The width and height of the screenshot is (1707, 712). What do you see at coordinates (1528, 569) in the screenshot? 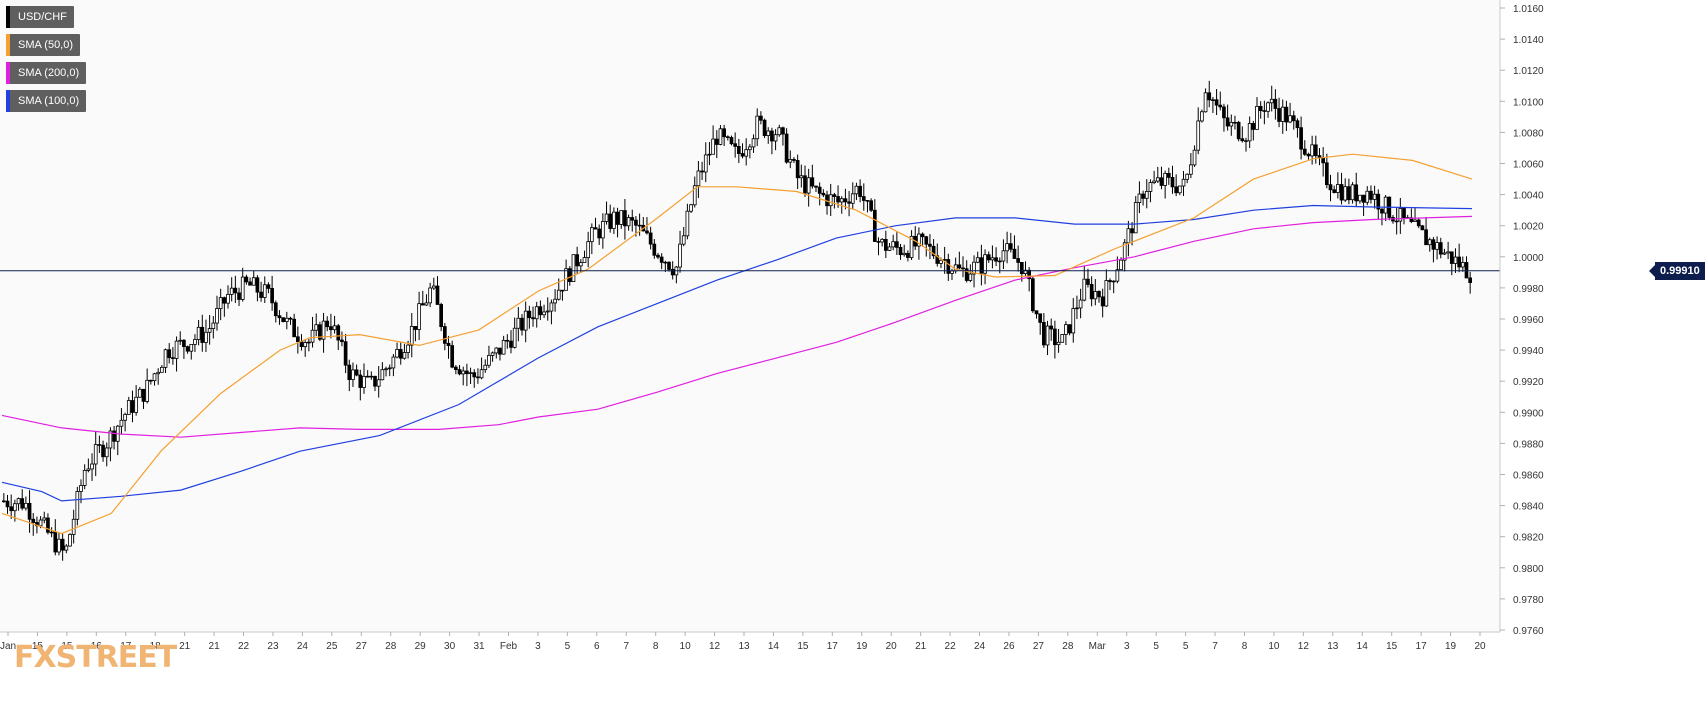
I see `y-tick-label: 0.9800` at bounding box center [1528, 569].